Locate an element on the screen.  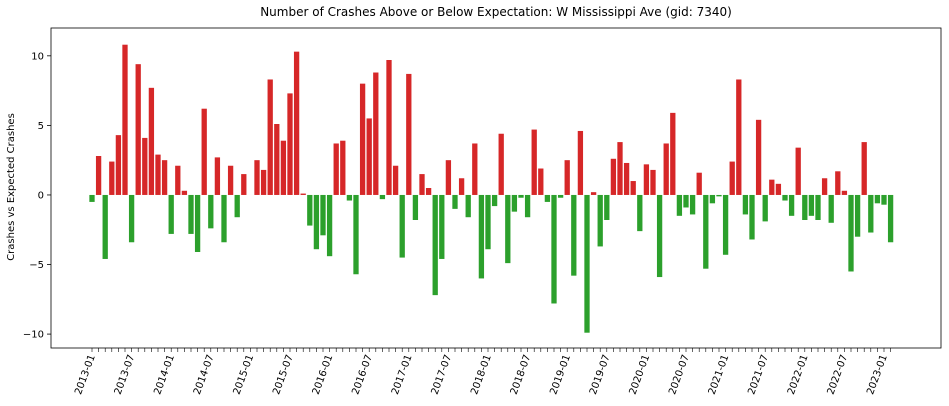
x-tick-label: 2019-07 is located at coordinates (600, 374).